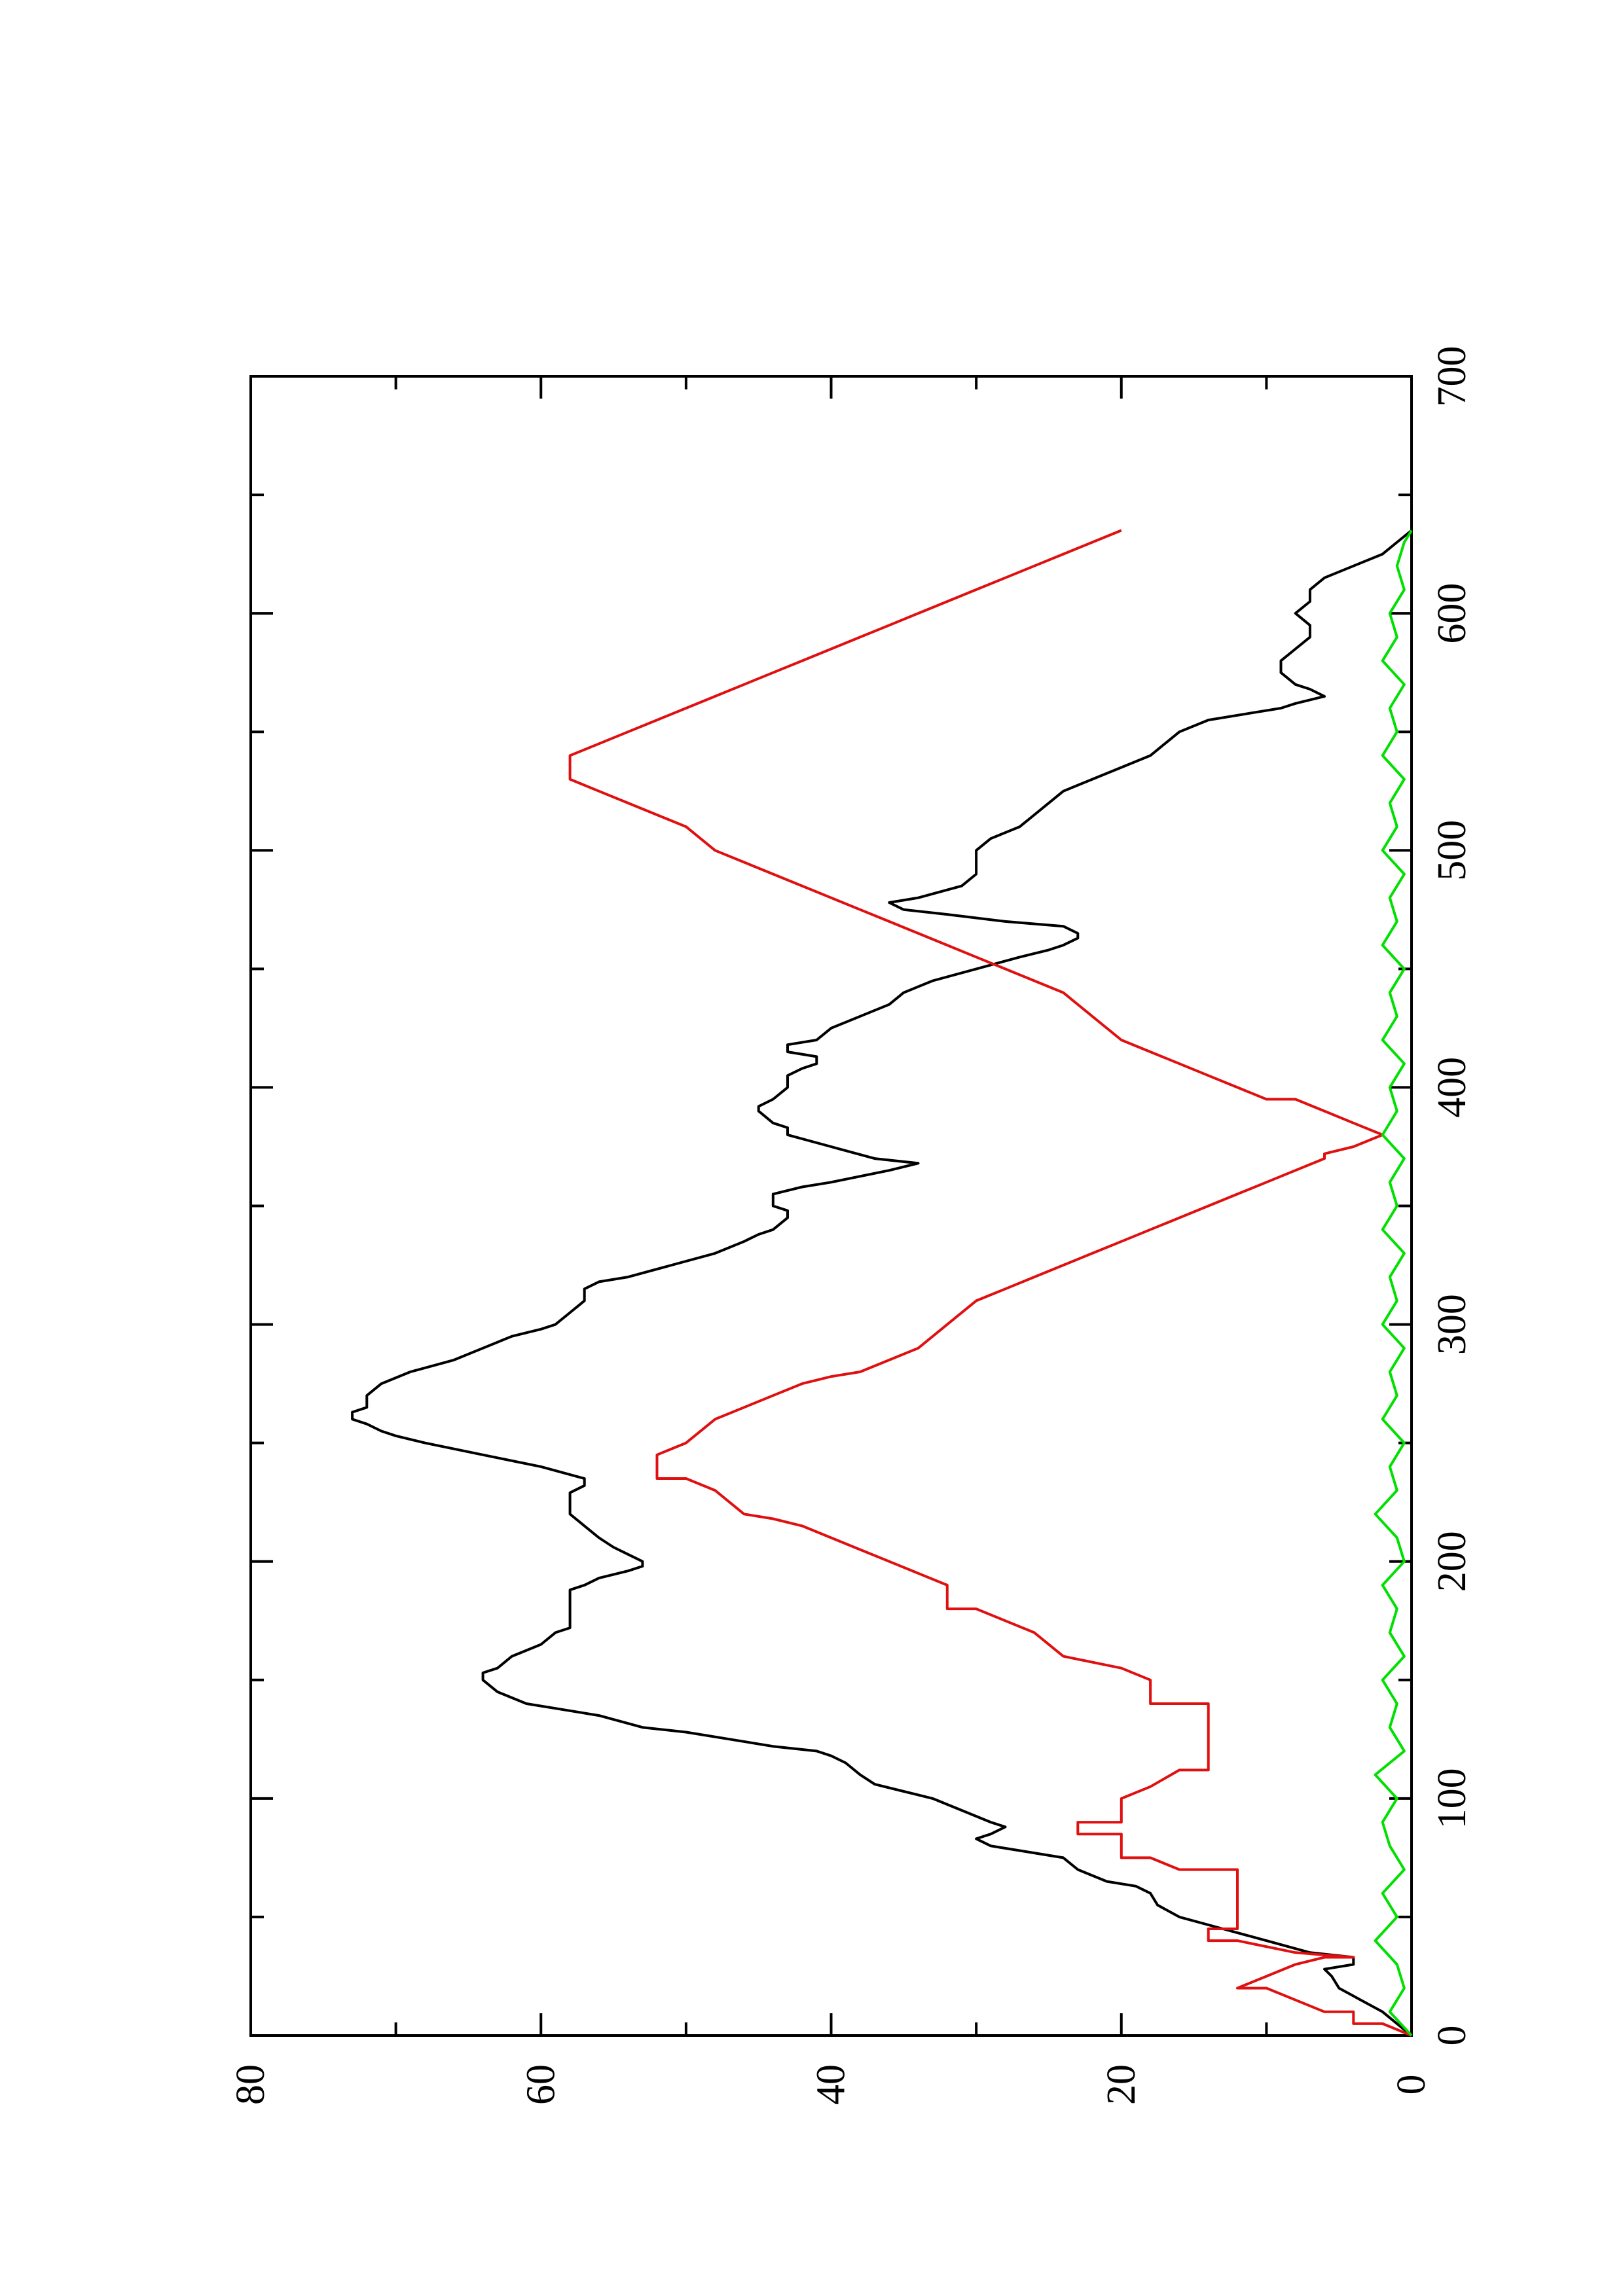 Image resolution: width=1623 pixels, height=2296 pixels. I want to click on x-tick-label: 600, so click(1452, 613).